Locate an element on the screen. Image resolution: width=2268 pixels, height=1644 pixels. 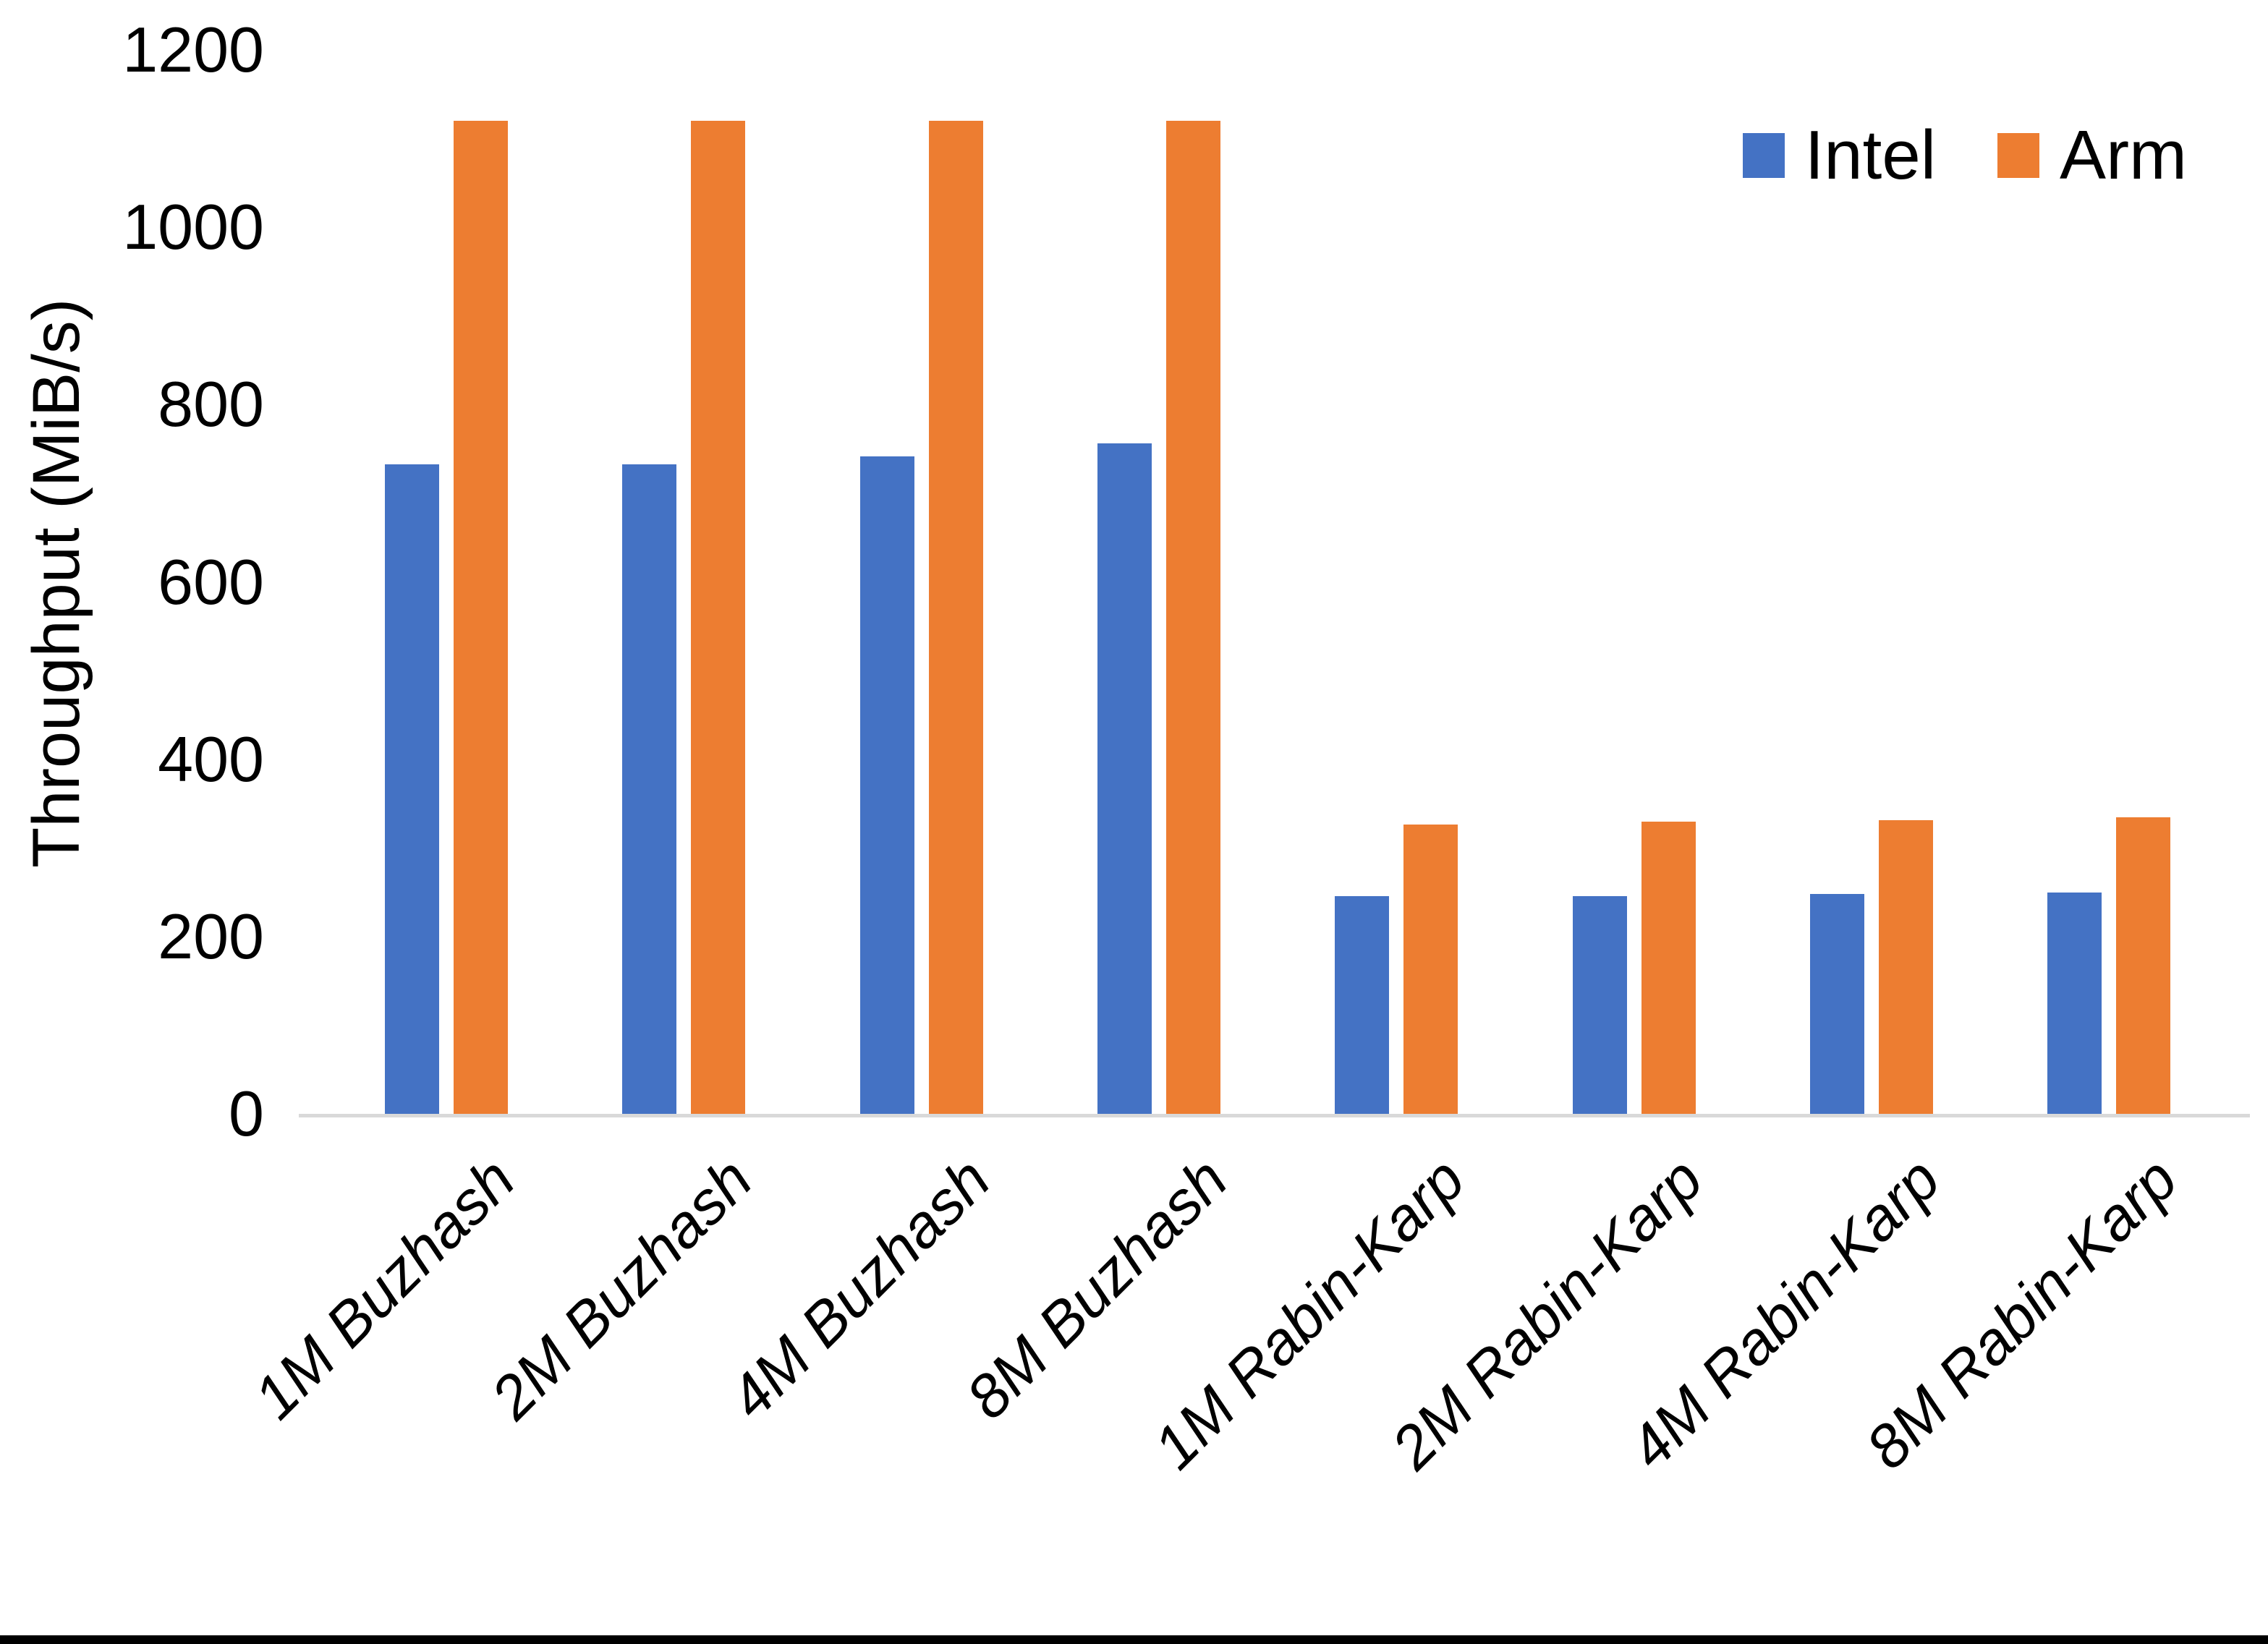
bar-group-1m-rabin-karp is located at coordinates (1396, 583).